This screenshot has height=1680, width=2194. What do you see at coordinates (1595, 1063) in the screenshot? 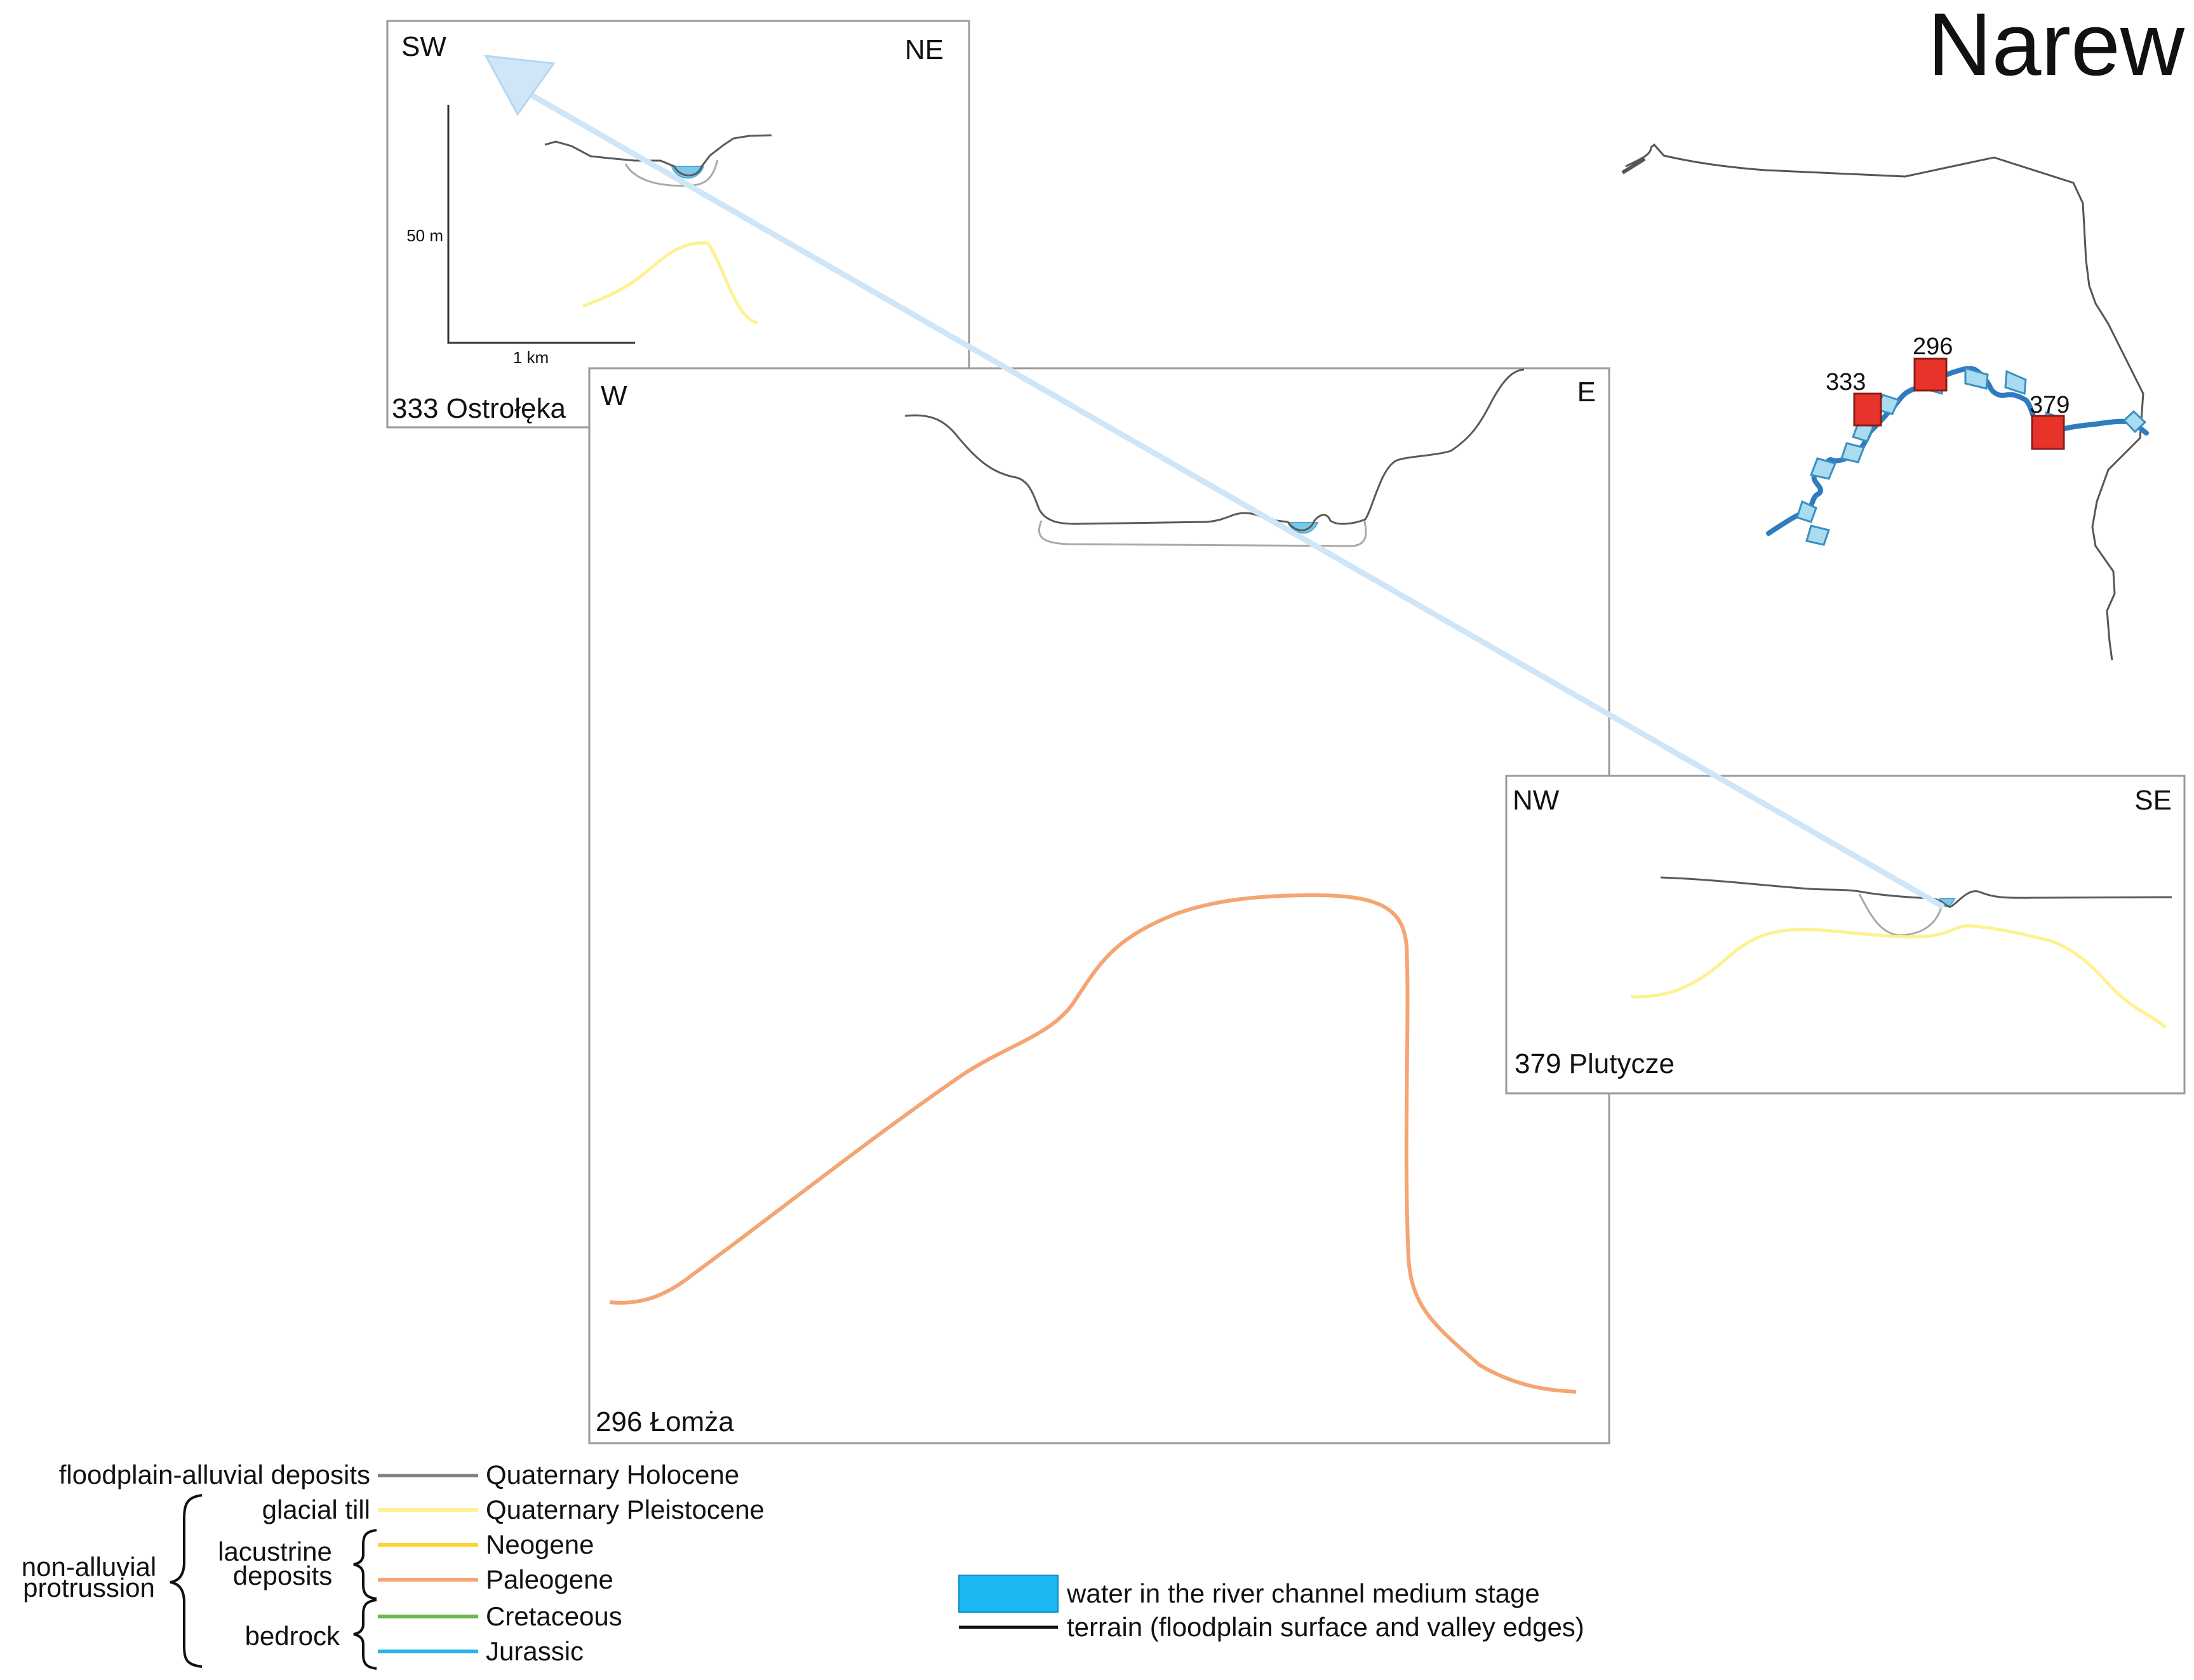
I see `panel-caption: 379 Plutycze` at bounding box center [1595, 1063].